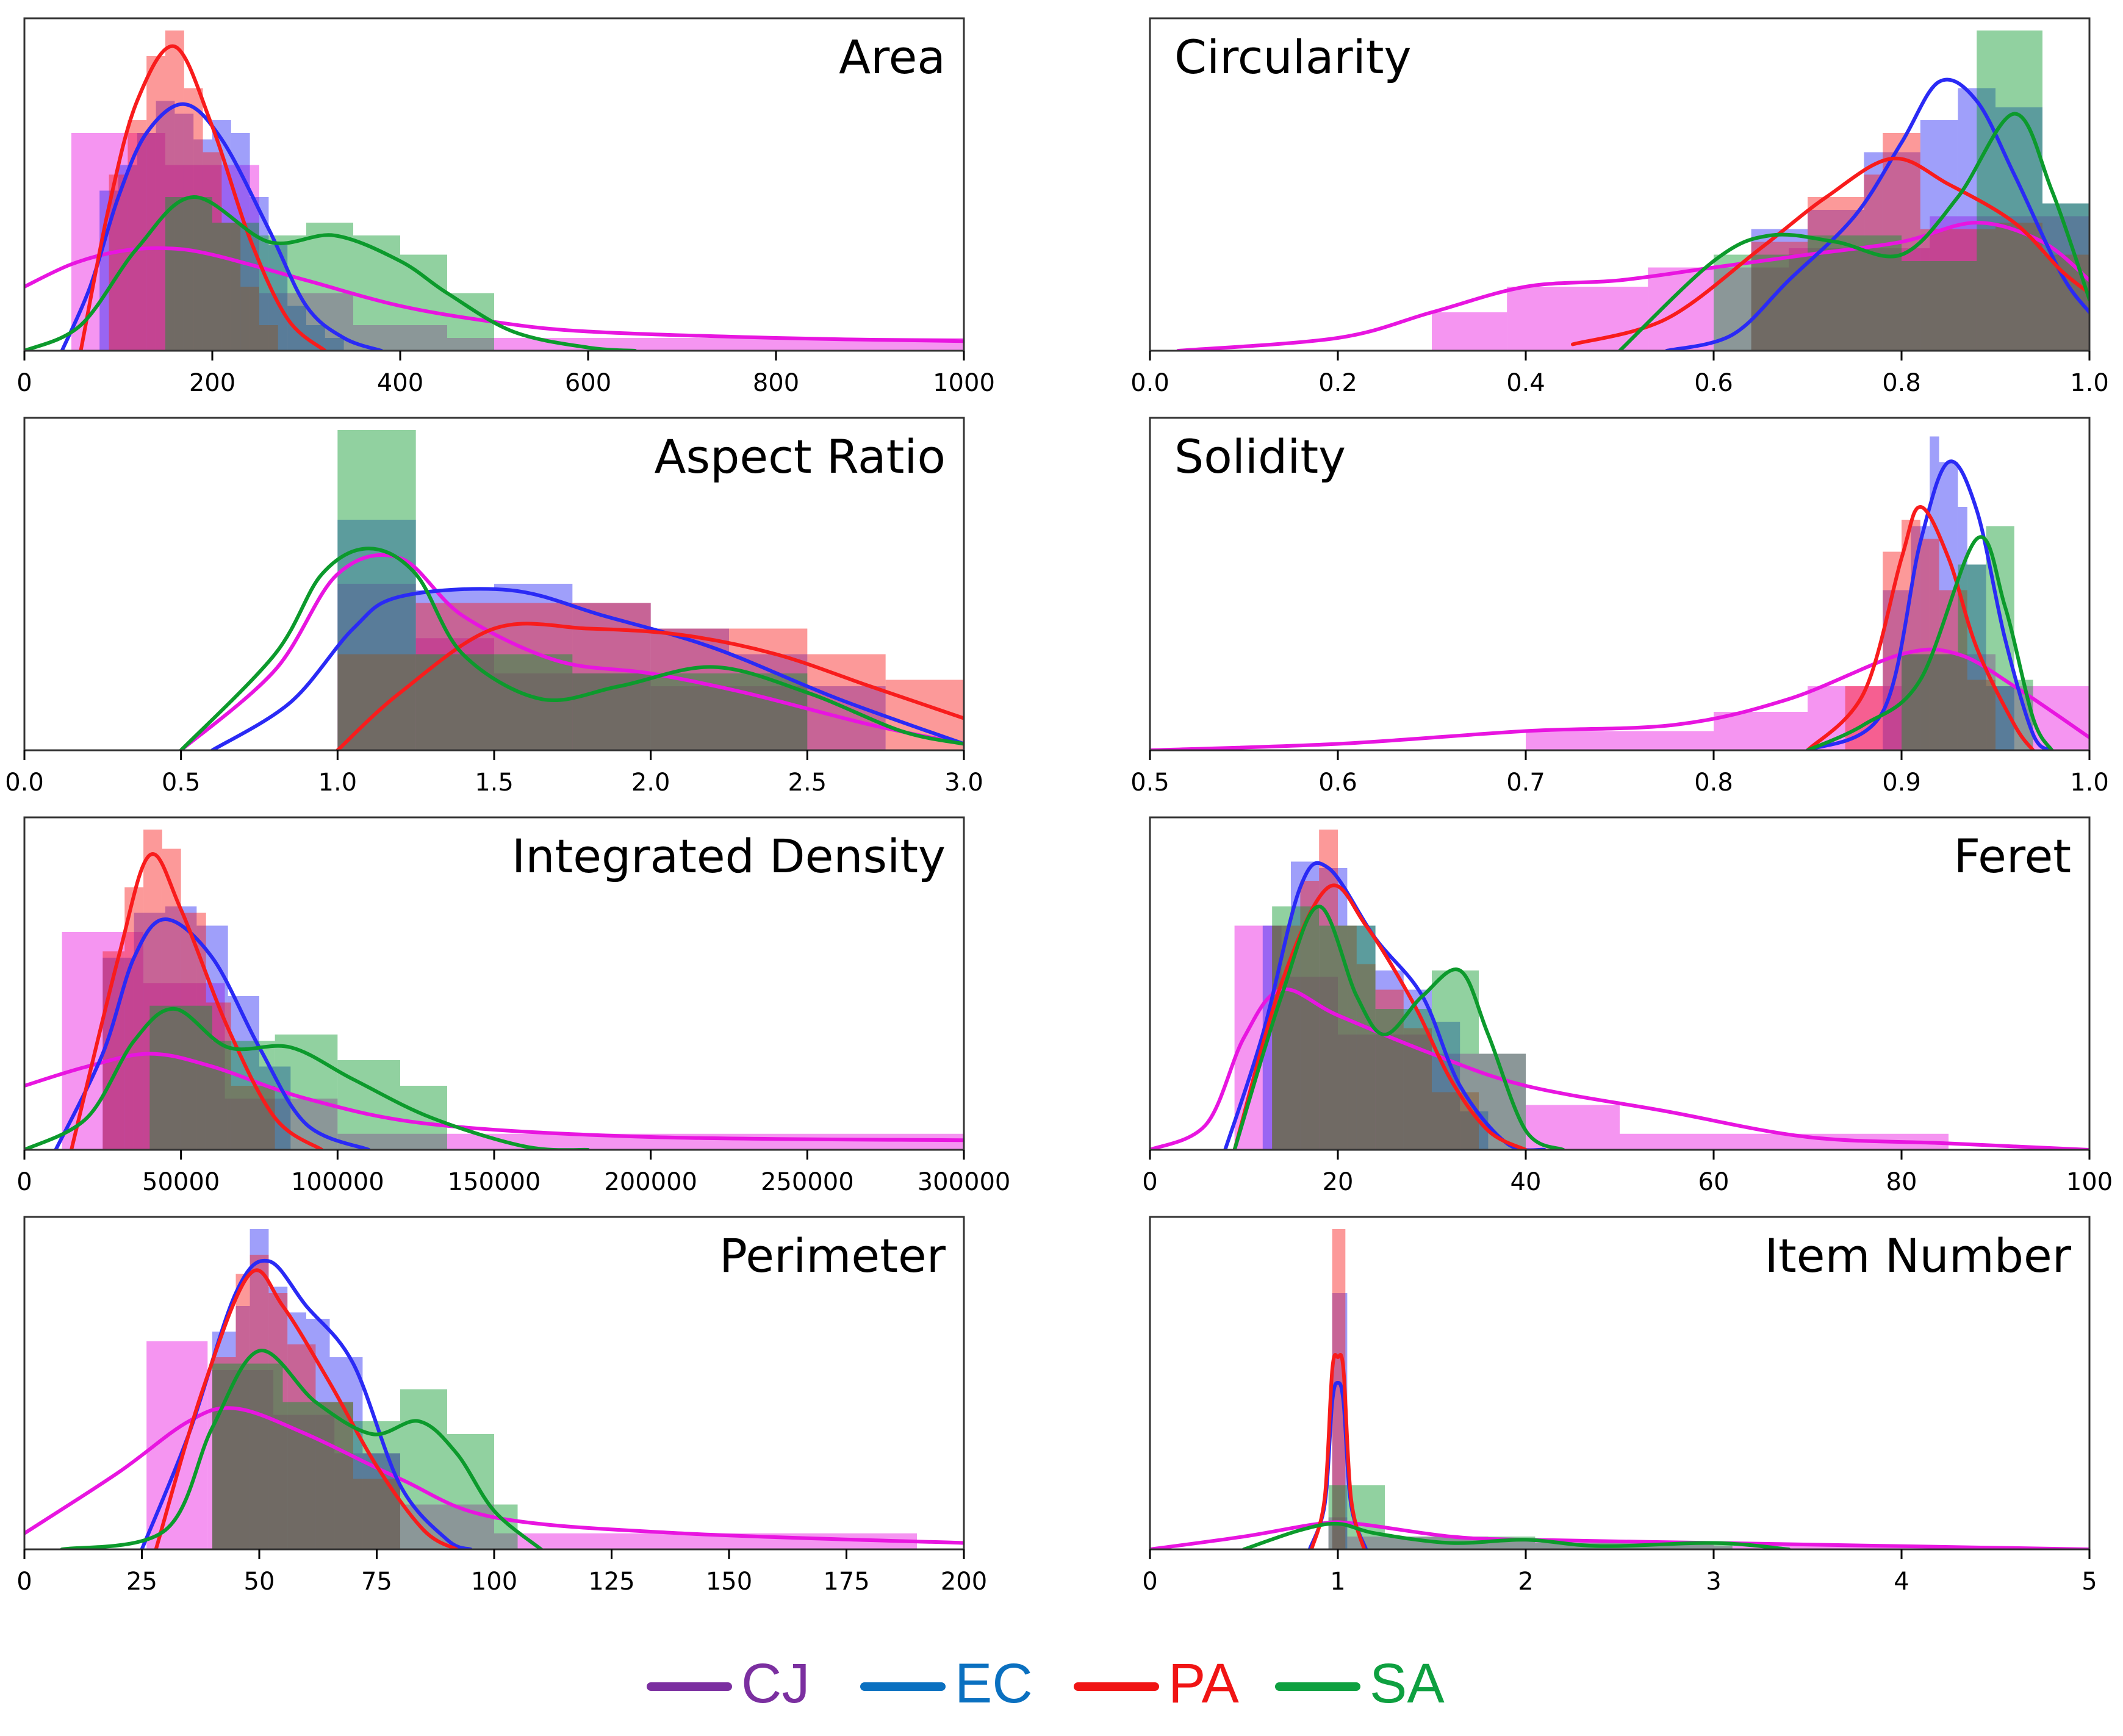 Image resolution: width=2123 pixels, height=1736 pixels. What do you see at coordinates (964, 1182) in the screenshot?
I see `x-tick-label: 300000` at bounding box center [964, 1182].